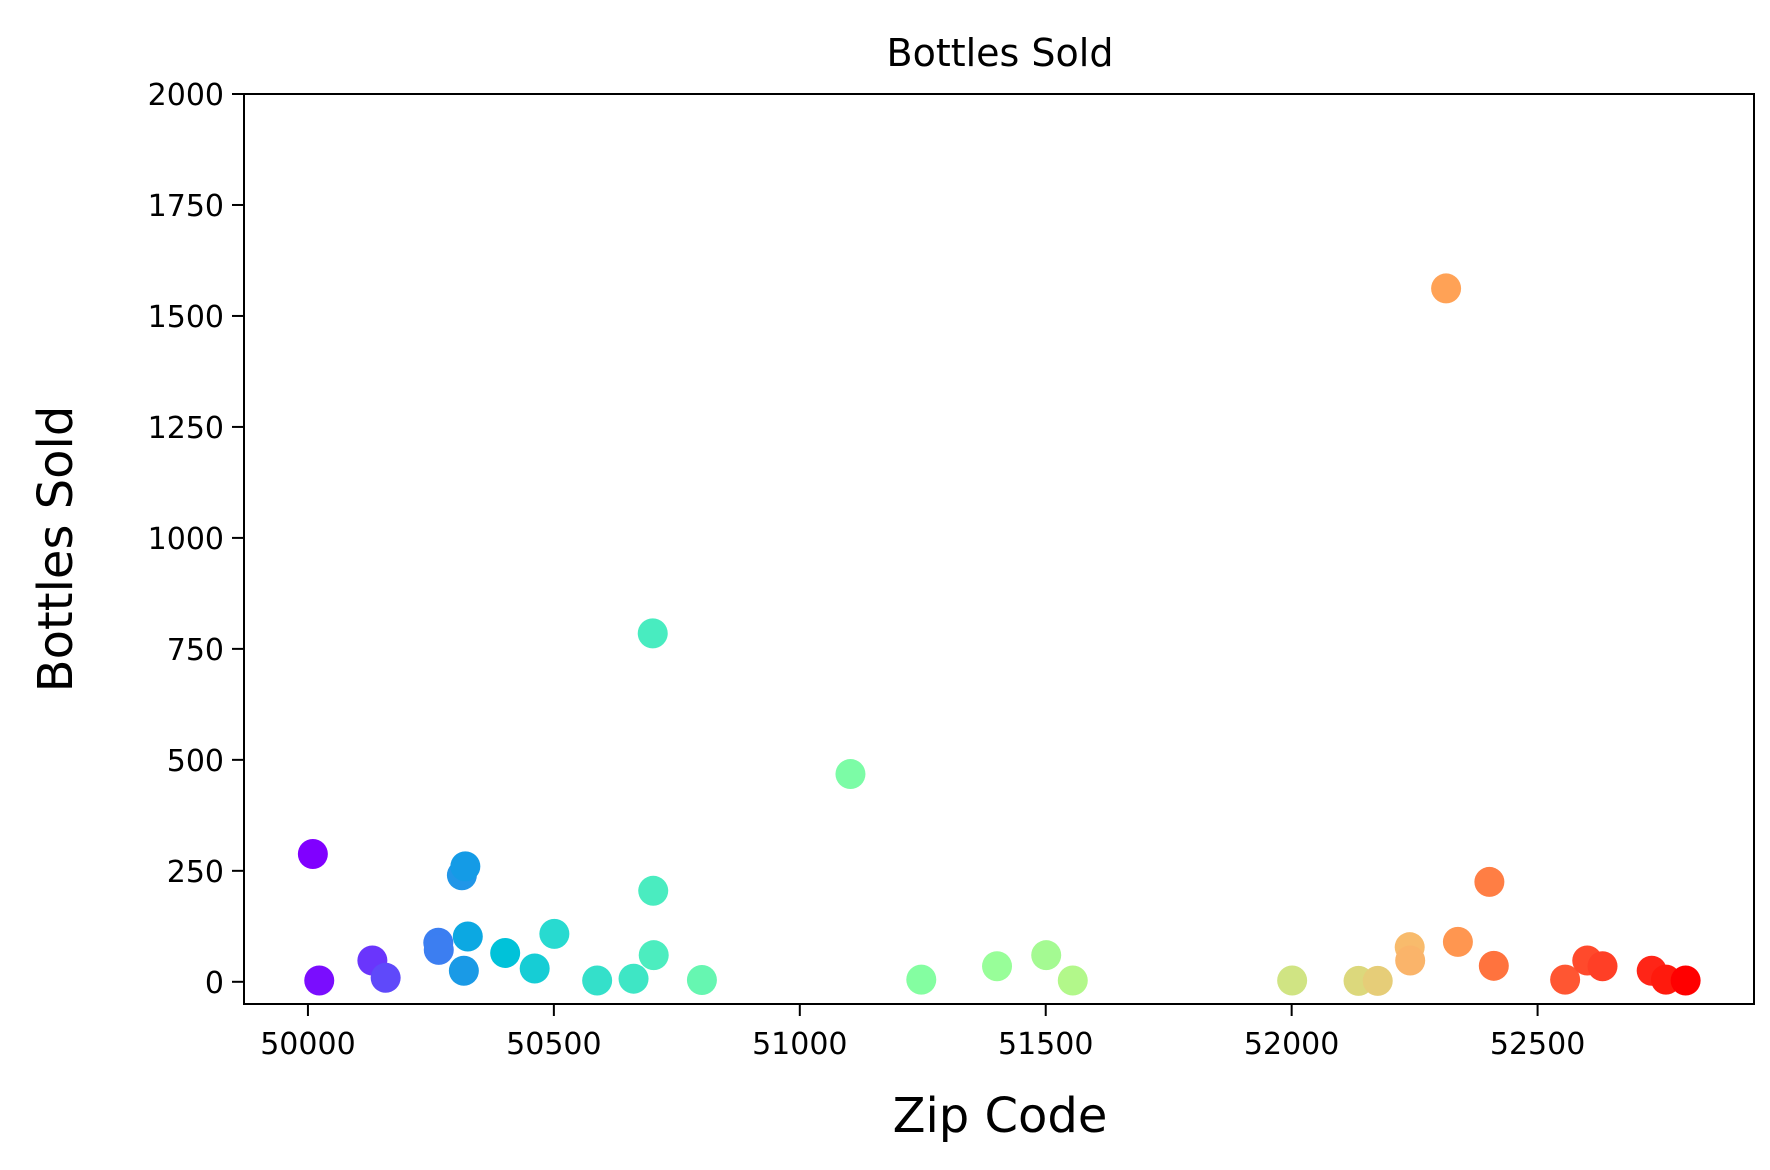 The image size is (1770, 1170). Describe the element at coordinates (799, 1044) in the screenshot. I see `x-tick-label: 51000` at that location.